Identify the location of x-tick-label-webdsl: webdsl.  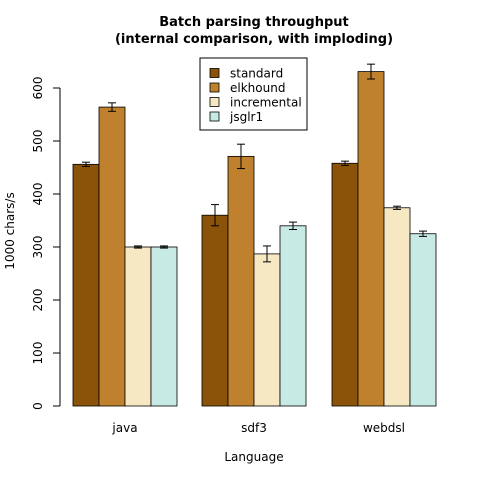
(384, 428).